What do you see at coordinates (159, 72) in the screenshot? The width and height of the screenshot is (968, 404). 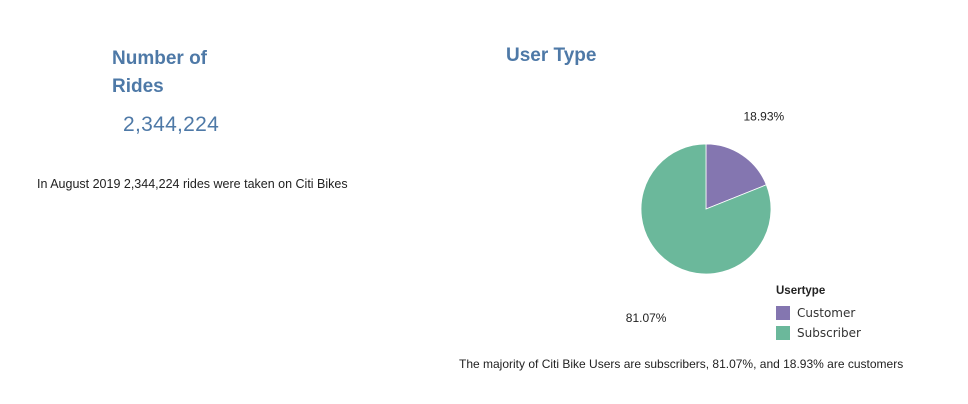 I see `kpi-title: Number of Rides` at bounding box center [159, 72].